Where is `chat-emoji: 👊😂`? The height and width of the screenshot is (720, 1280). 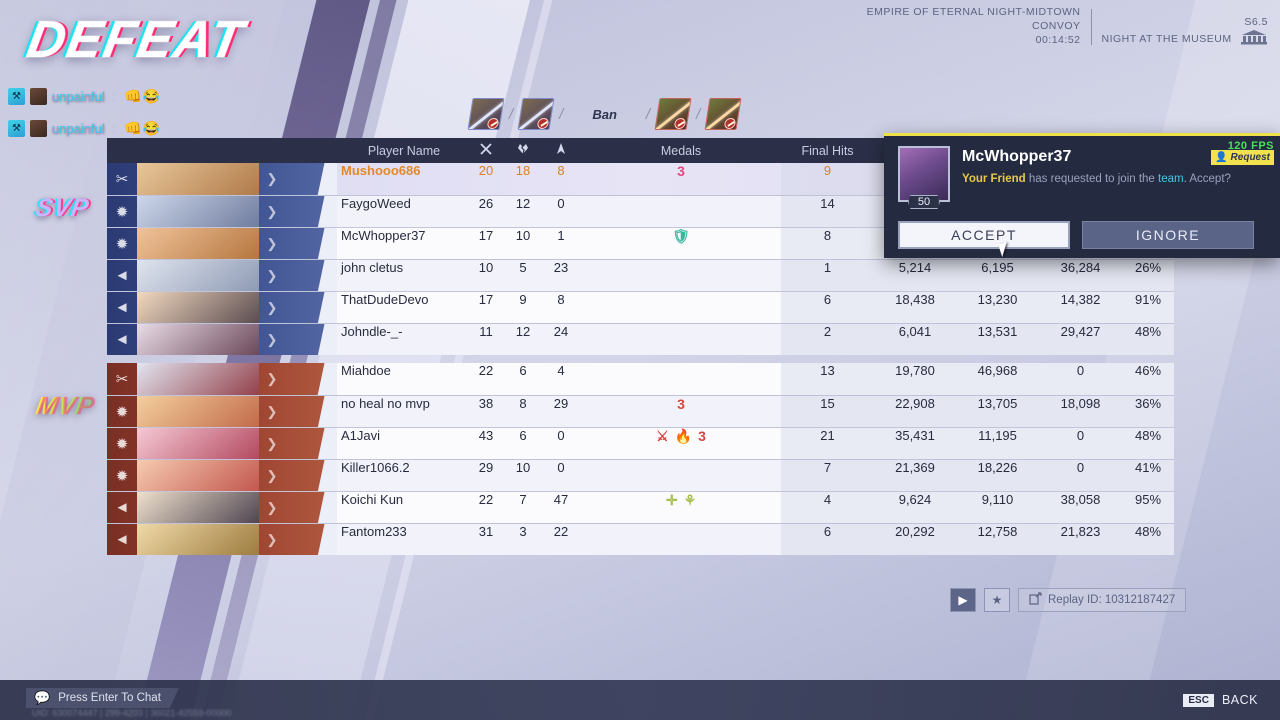
chat-emoji: 👊😂 is located at coordinates (143, 128).